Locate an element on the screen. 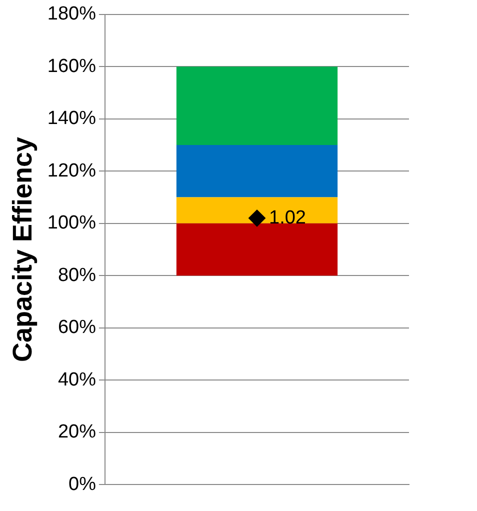 The height and width of the screenshot is (511, 477). y-tick-label: 40% is located at coordinates (77, 379).